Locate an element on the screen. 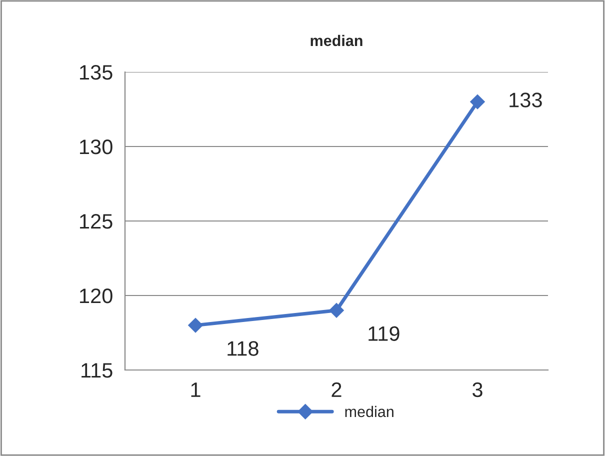 The width and height of the screenshot is (605, 456). y-tick-label: 120 is located at coordinates (96, 296).